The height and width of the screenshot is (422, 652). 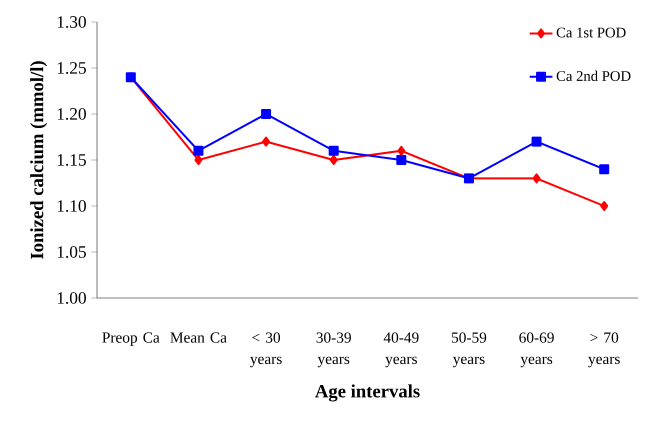 I want to click on y-axis-title: Ionized calcium (mmol/l), so click(x=39, y=160).